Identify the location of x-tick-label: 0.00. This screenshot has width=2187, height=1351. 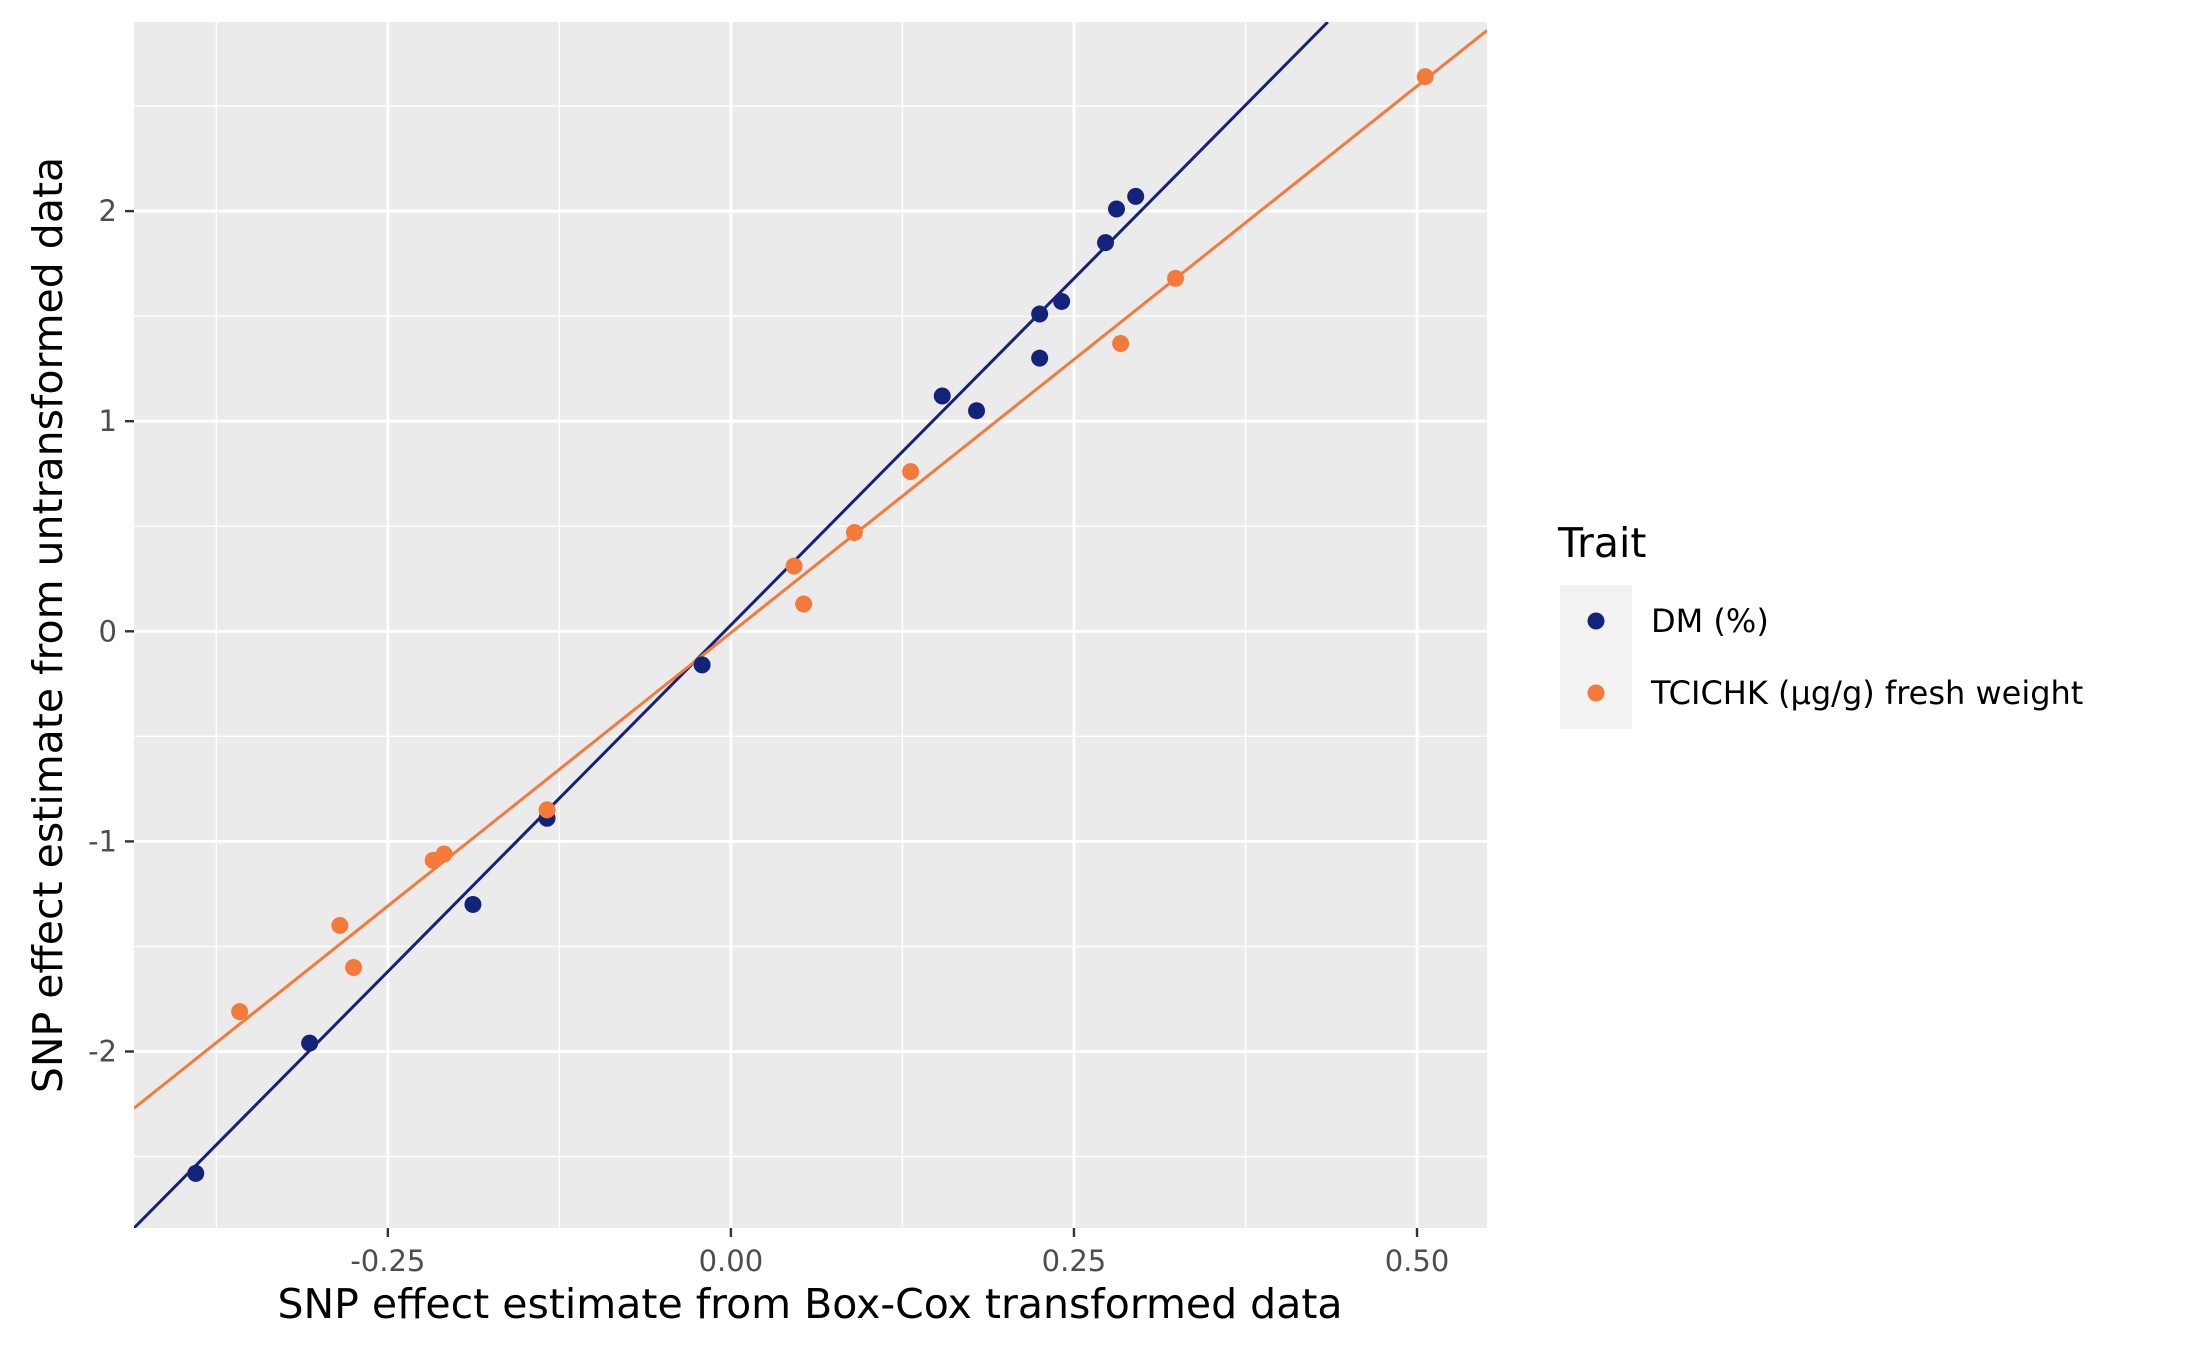
(731, 1261).